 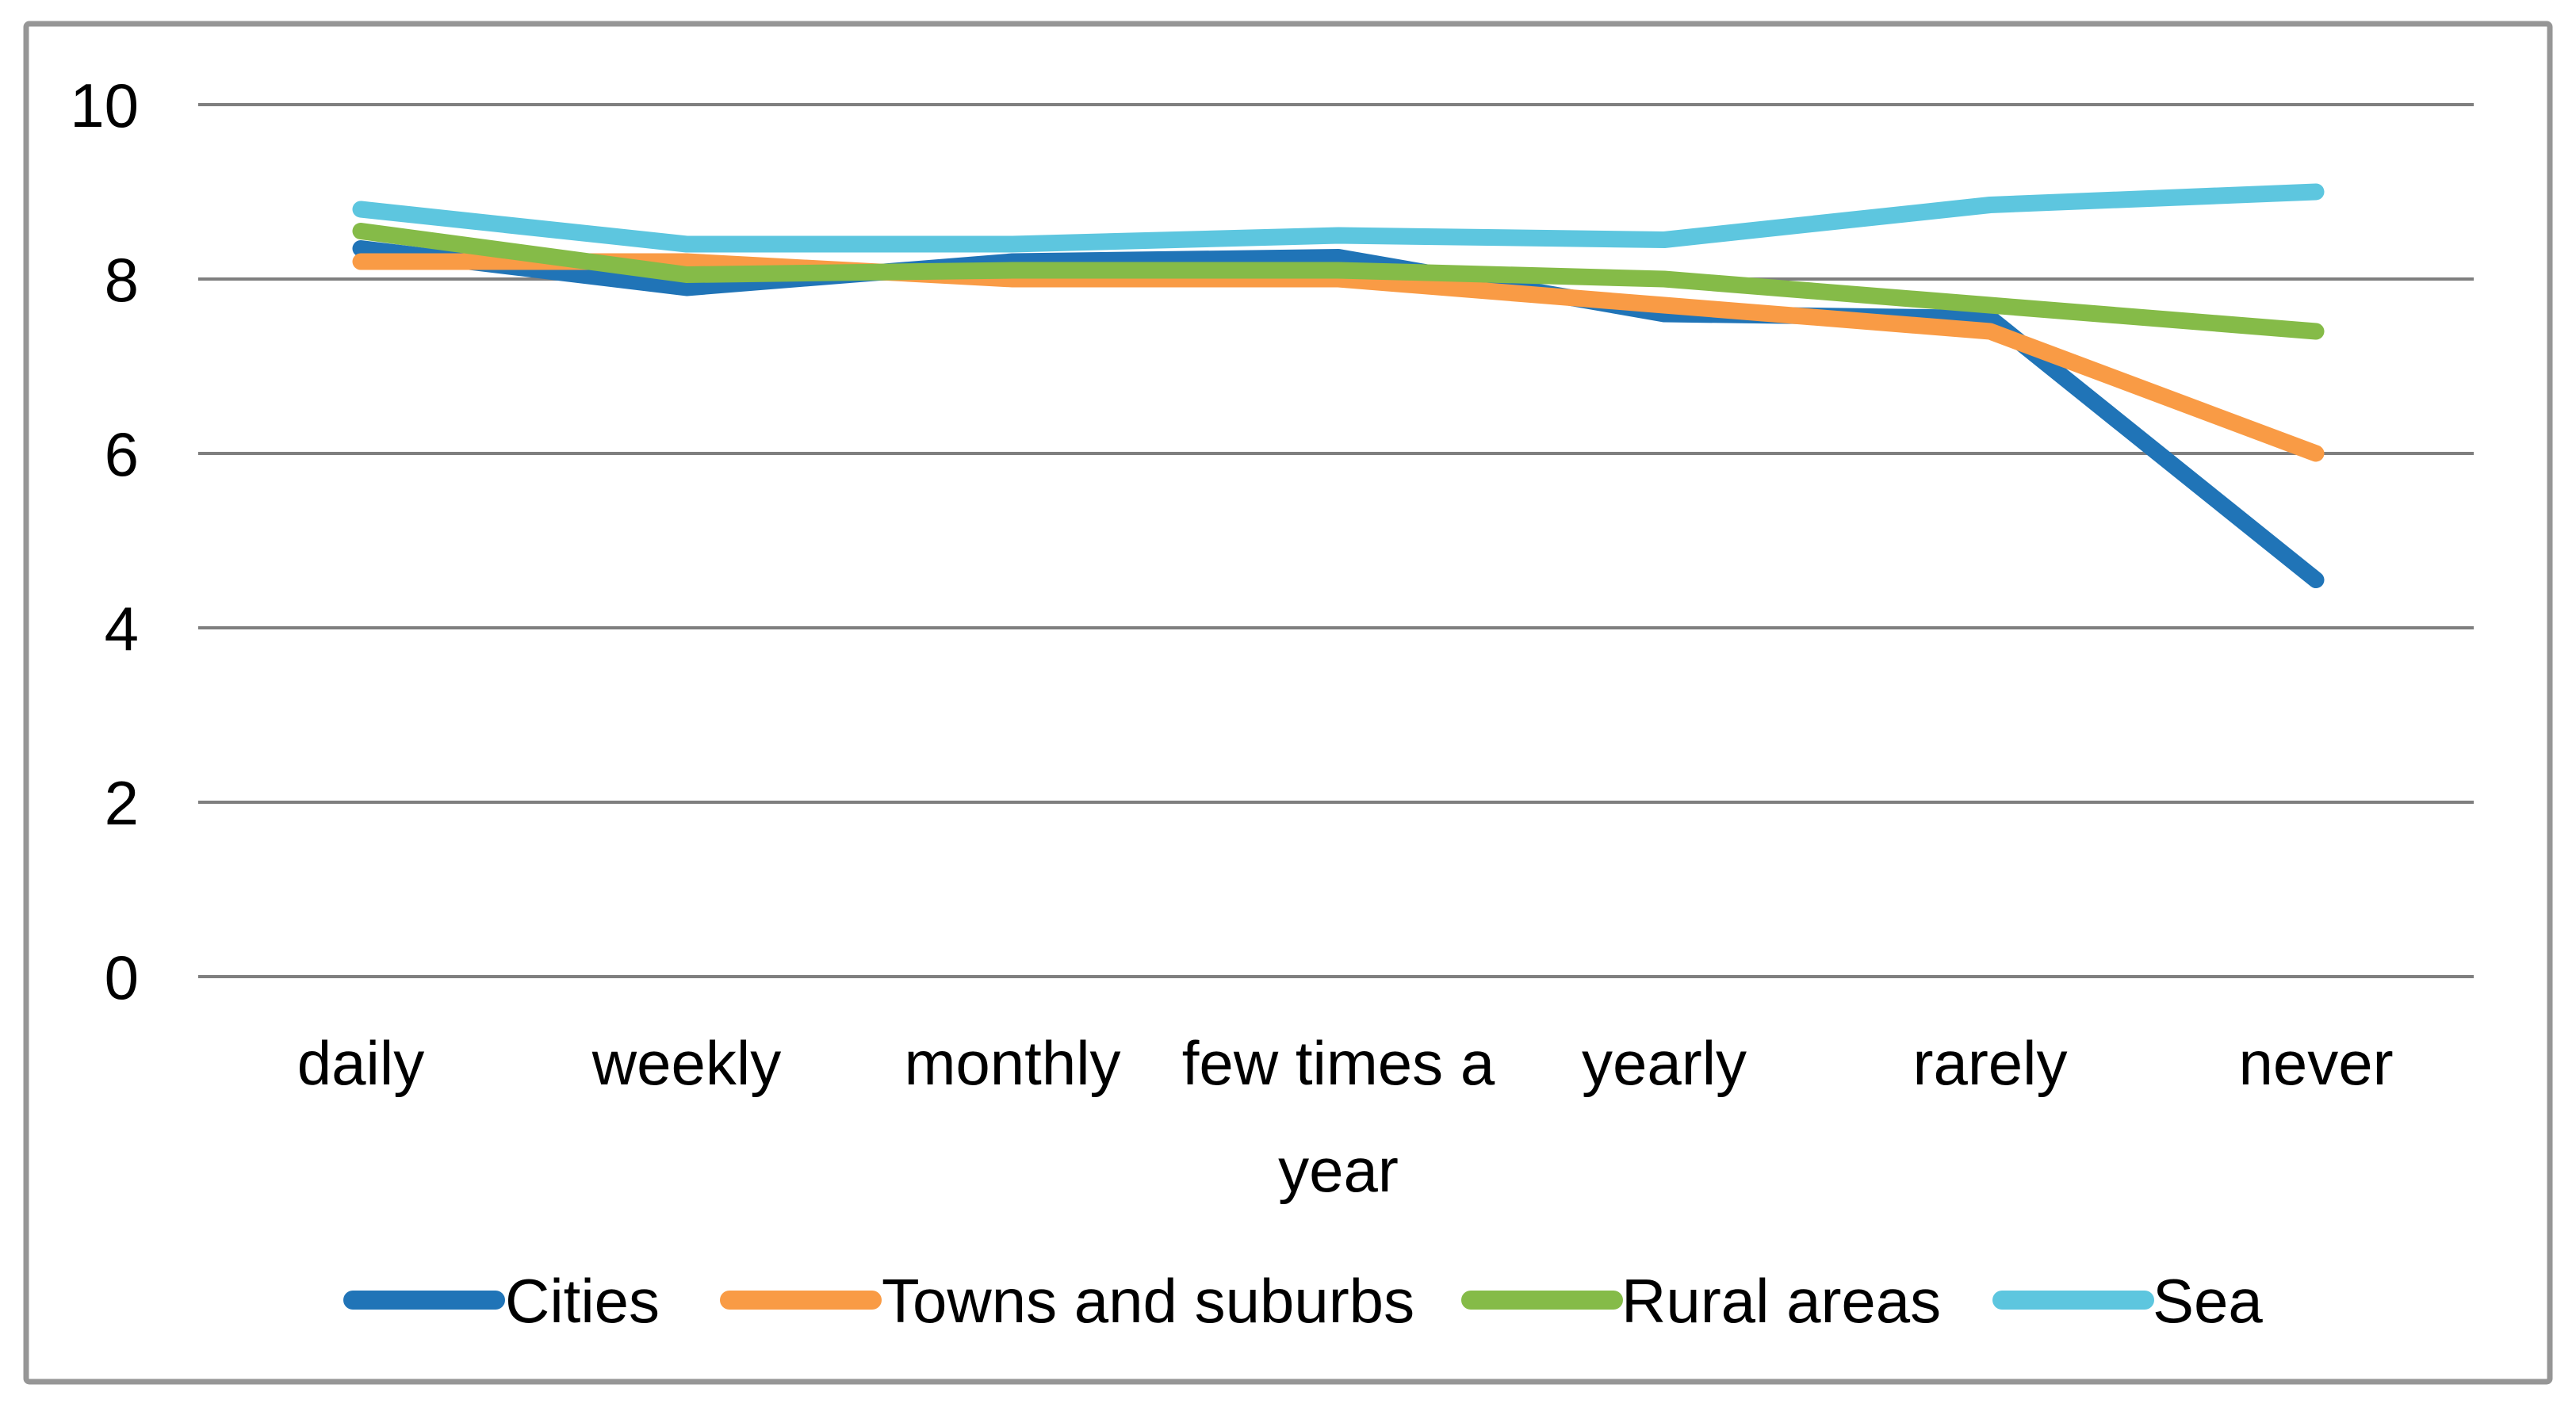 I want to click on x-category-label-yearly: yearly, so click(x=1664, y=1063).